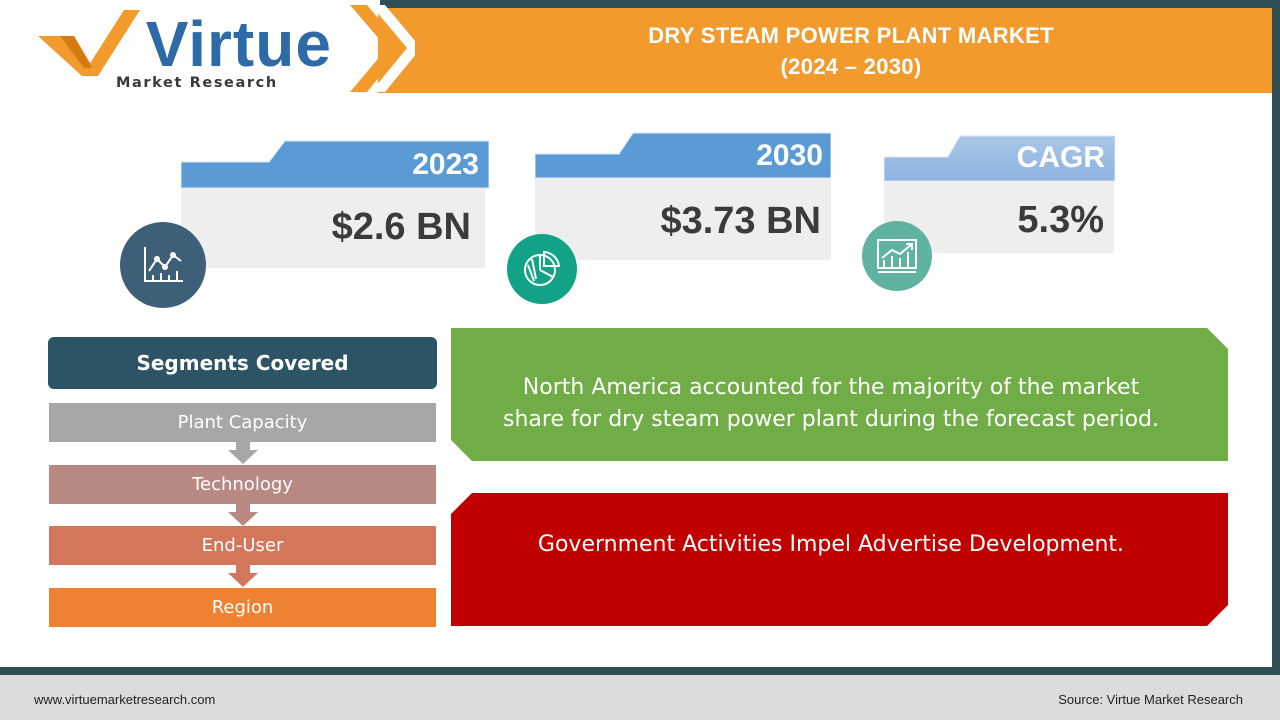 This screenshot has width=1280, height=720. What do you see at coordinates (897, 256) in the screenshot?
I see `growth-chart-icon` at bounding box center [897, 256].